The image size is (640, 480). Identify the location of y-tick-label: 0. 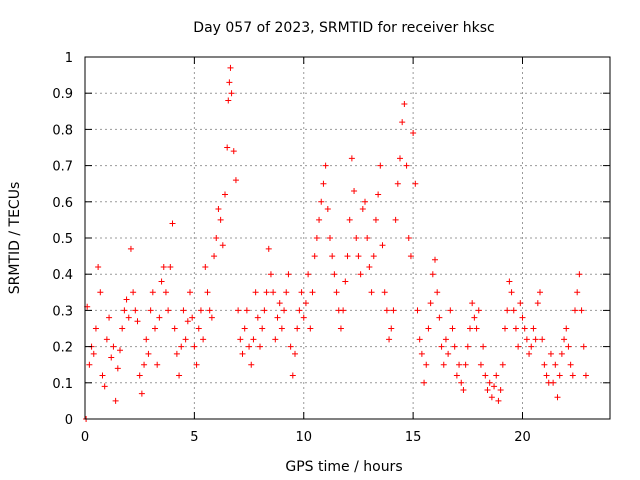
(69, 420).